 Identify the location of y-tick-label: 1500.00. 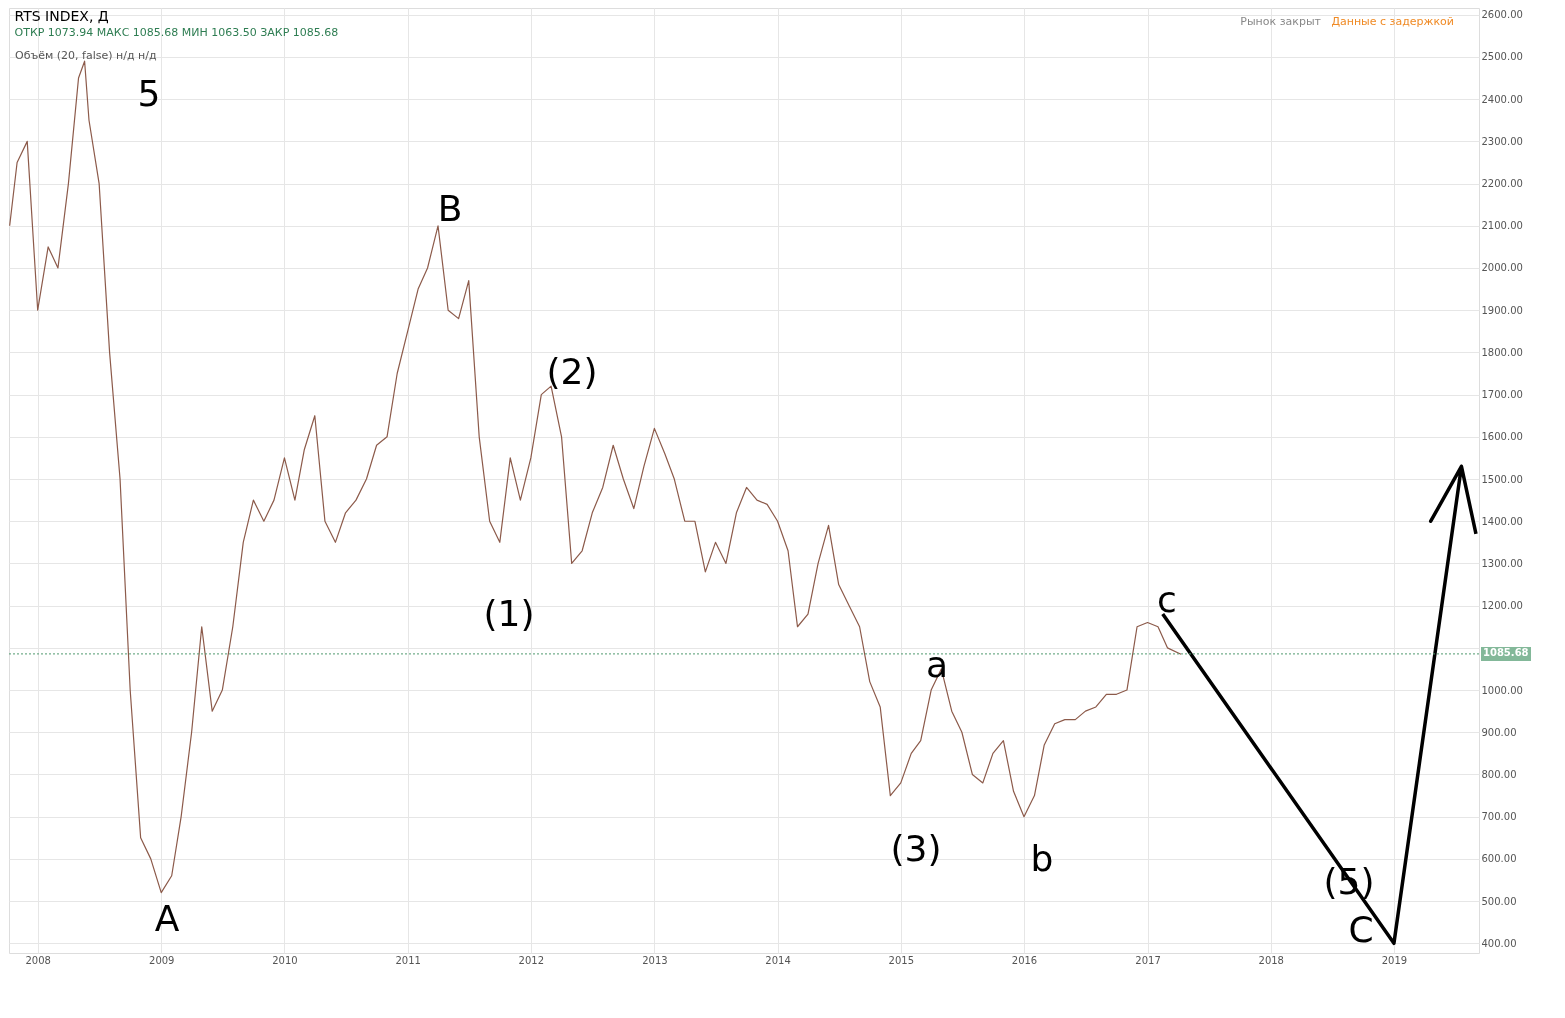
(1502, 479).